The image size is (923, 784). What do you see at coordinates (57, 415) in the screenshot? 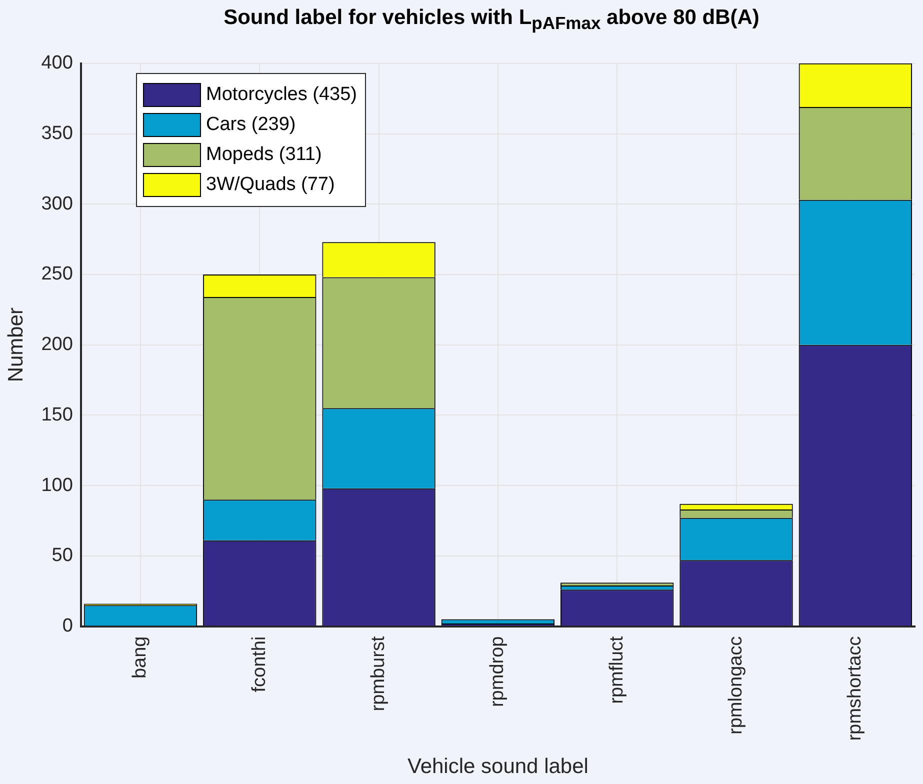
I see `y-tick-label: 150` at bounding box center [57, 415].